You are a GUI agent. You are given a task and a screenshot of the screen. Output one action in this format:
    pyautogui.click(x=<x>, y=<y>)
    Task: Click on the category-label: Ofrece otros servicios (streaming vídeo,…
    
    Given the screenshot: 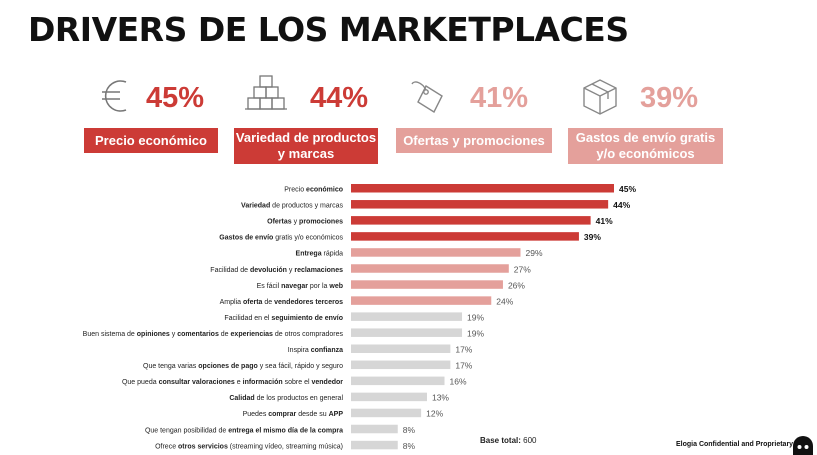 What is the action you would take?
    pyautogui.click(x=249, y=446)
    